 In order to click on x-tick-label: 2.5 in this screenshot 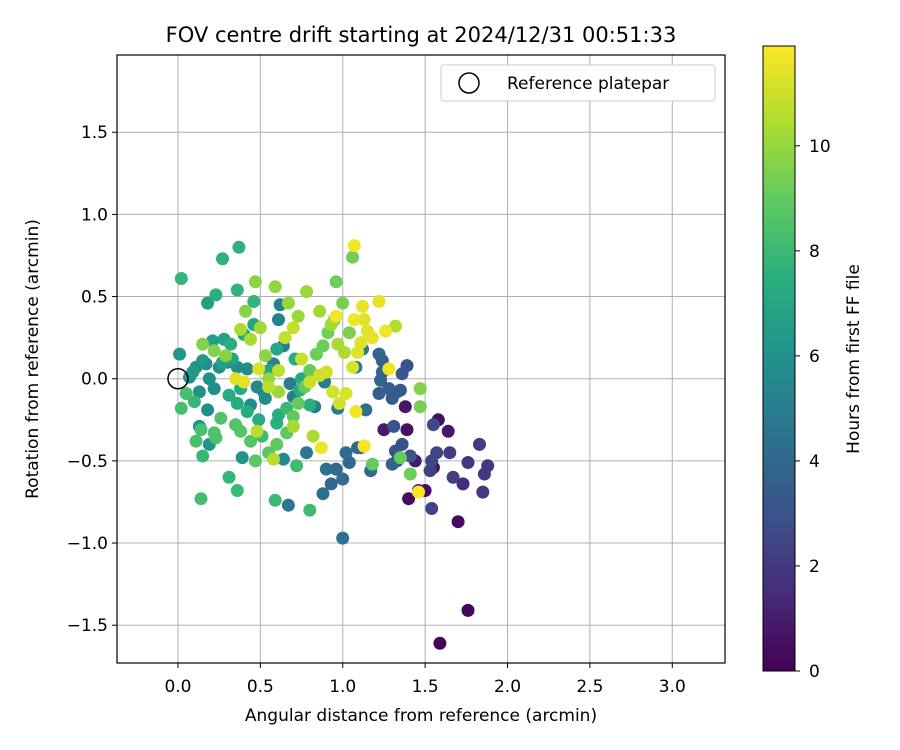, I will do `click(589, 687)`.